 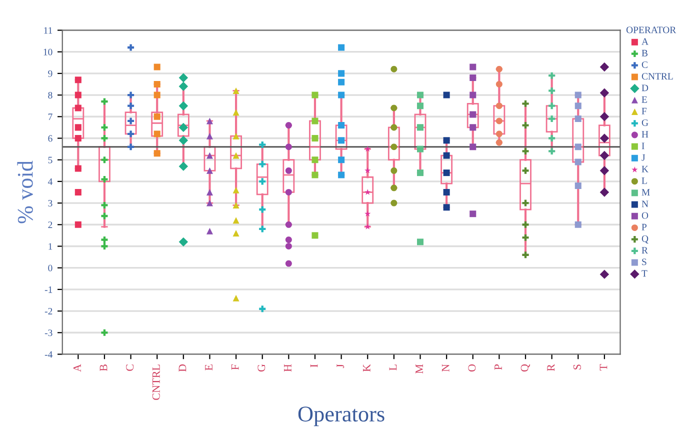 I want to click on y-tick-label: -4, so click(x=48, y=354).